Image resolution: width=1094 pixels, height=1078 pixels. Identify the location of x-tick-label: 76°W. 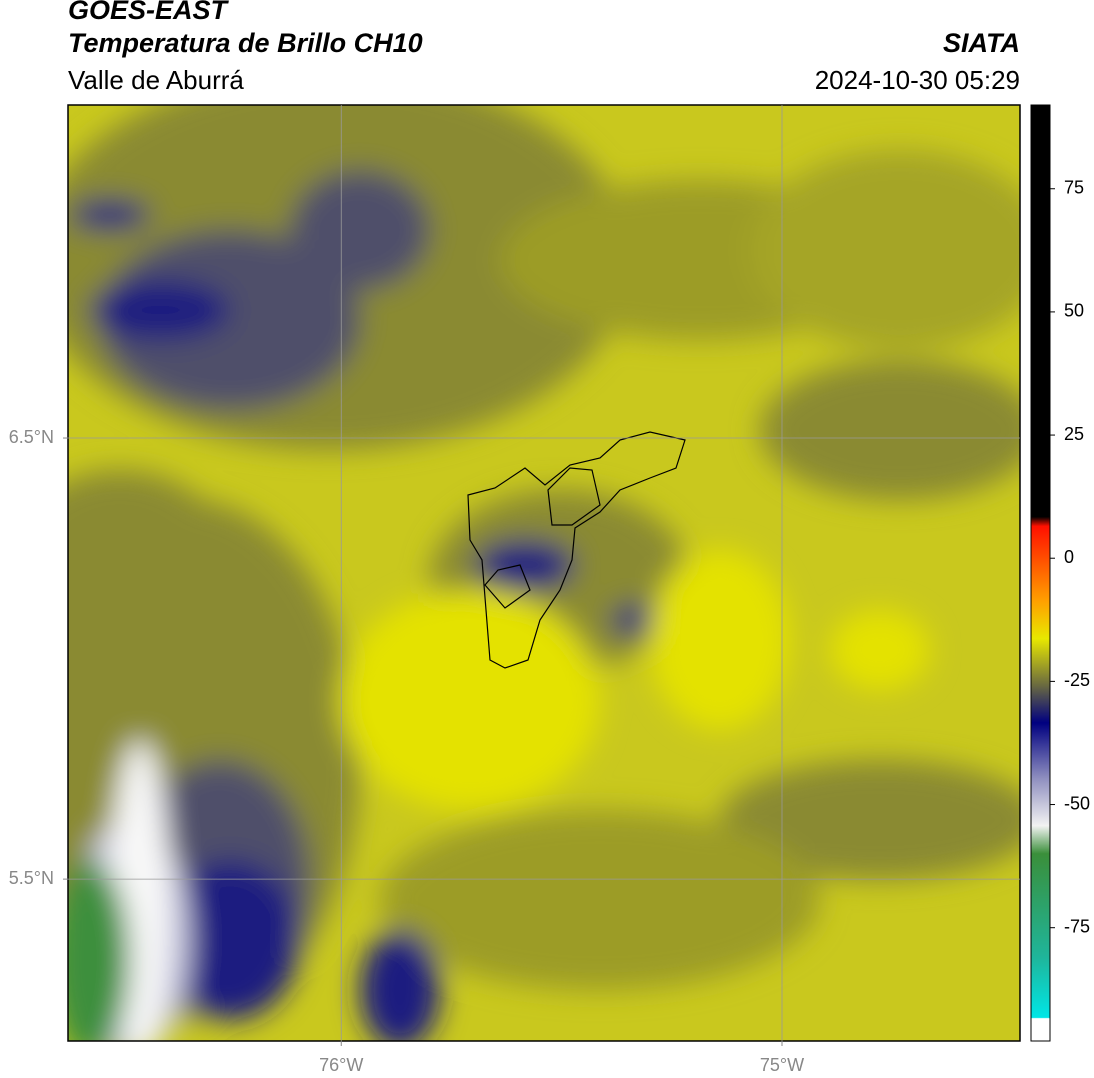
(341, 1065).